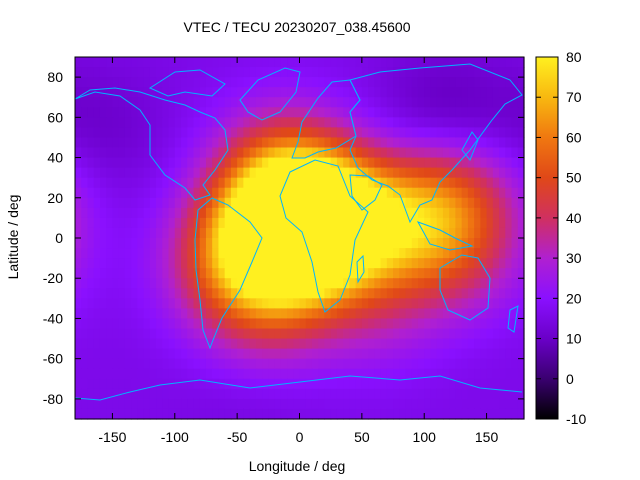 This screenshot has width=640, height=480. I want to click on y-tick-label: -40, so click(53, 318).